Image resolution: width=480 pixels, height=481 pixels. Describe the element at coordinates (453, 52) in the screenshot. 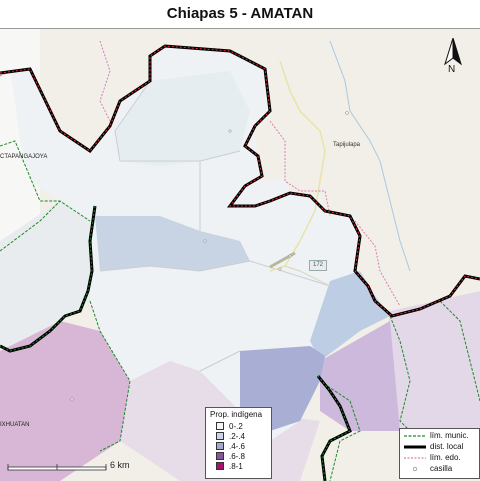

I see `north-arrow-icon` at that location.